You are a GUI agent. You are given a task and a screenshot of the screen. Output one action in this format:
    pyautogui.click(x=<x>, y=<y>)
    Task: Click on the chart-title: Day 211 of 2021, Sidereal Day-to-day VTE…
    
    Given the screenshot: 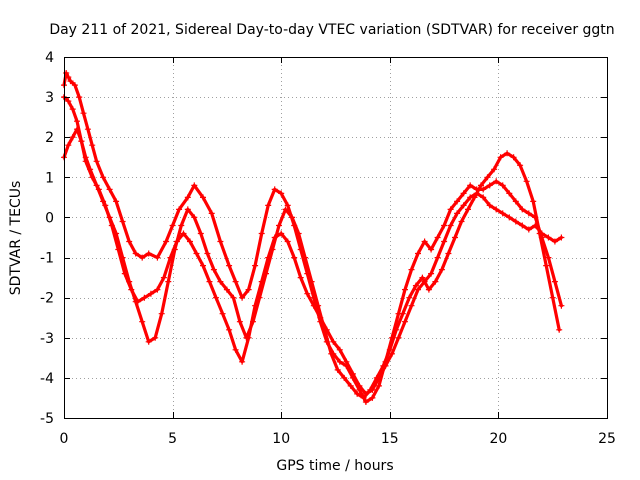 What is the action you would take?
    pyautogui.click(x=331, y=30)
    